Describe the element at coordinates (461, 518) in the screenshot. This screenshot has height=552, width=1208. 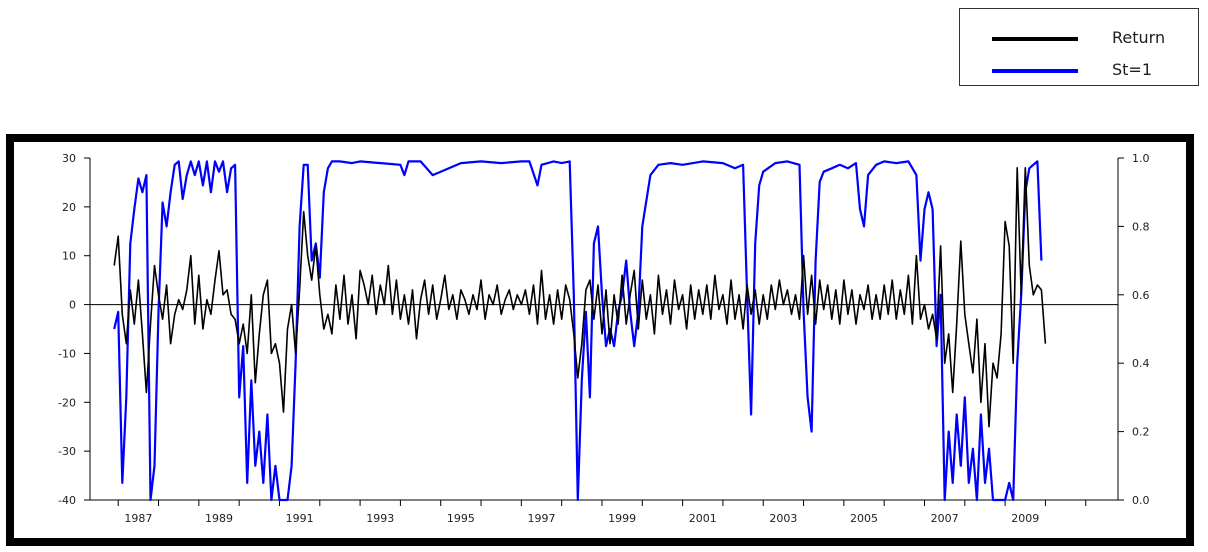
I see `x-axis-tick-label: 1995` at that location.